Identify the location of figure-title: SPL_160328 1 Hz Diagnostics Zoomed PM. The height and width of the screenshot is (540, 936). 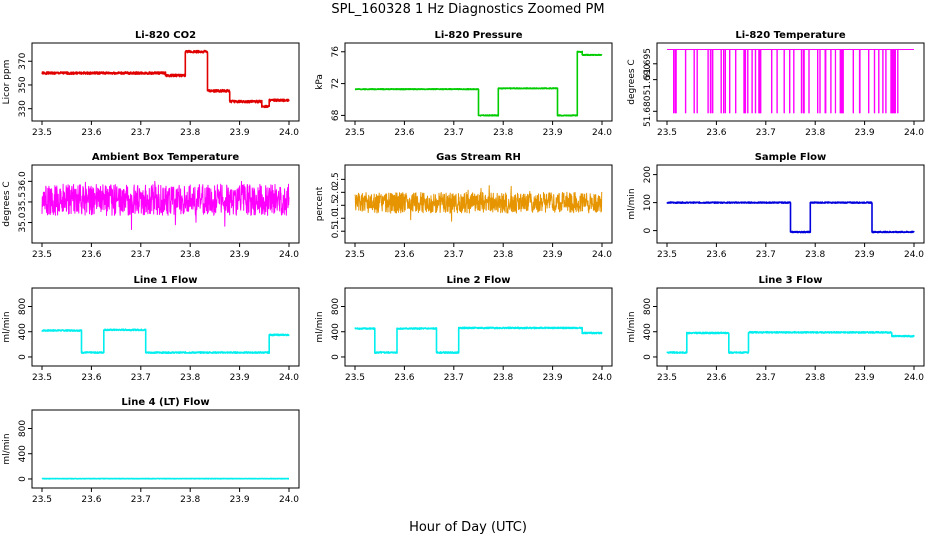
(467, 9).